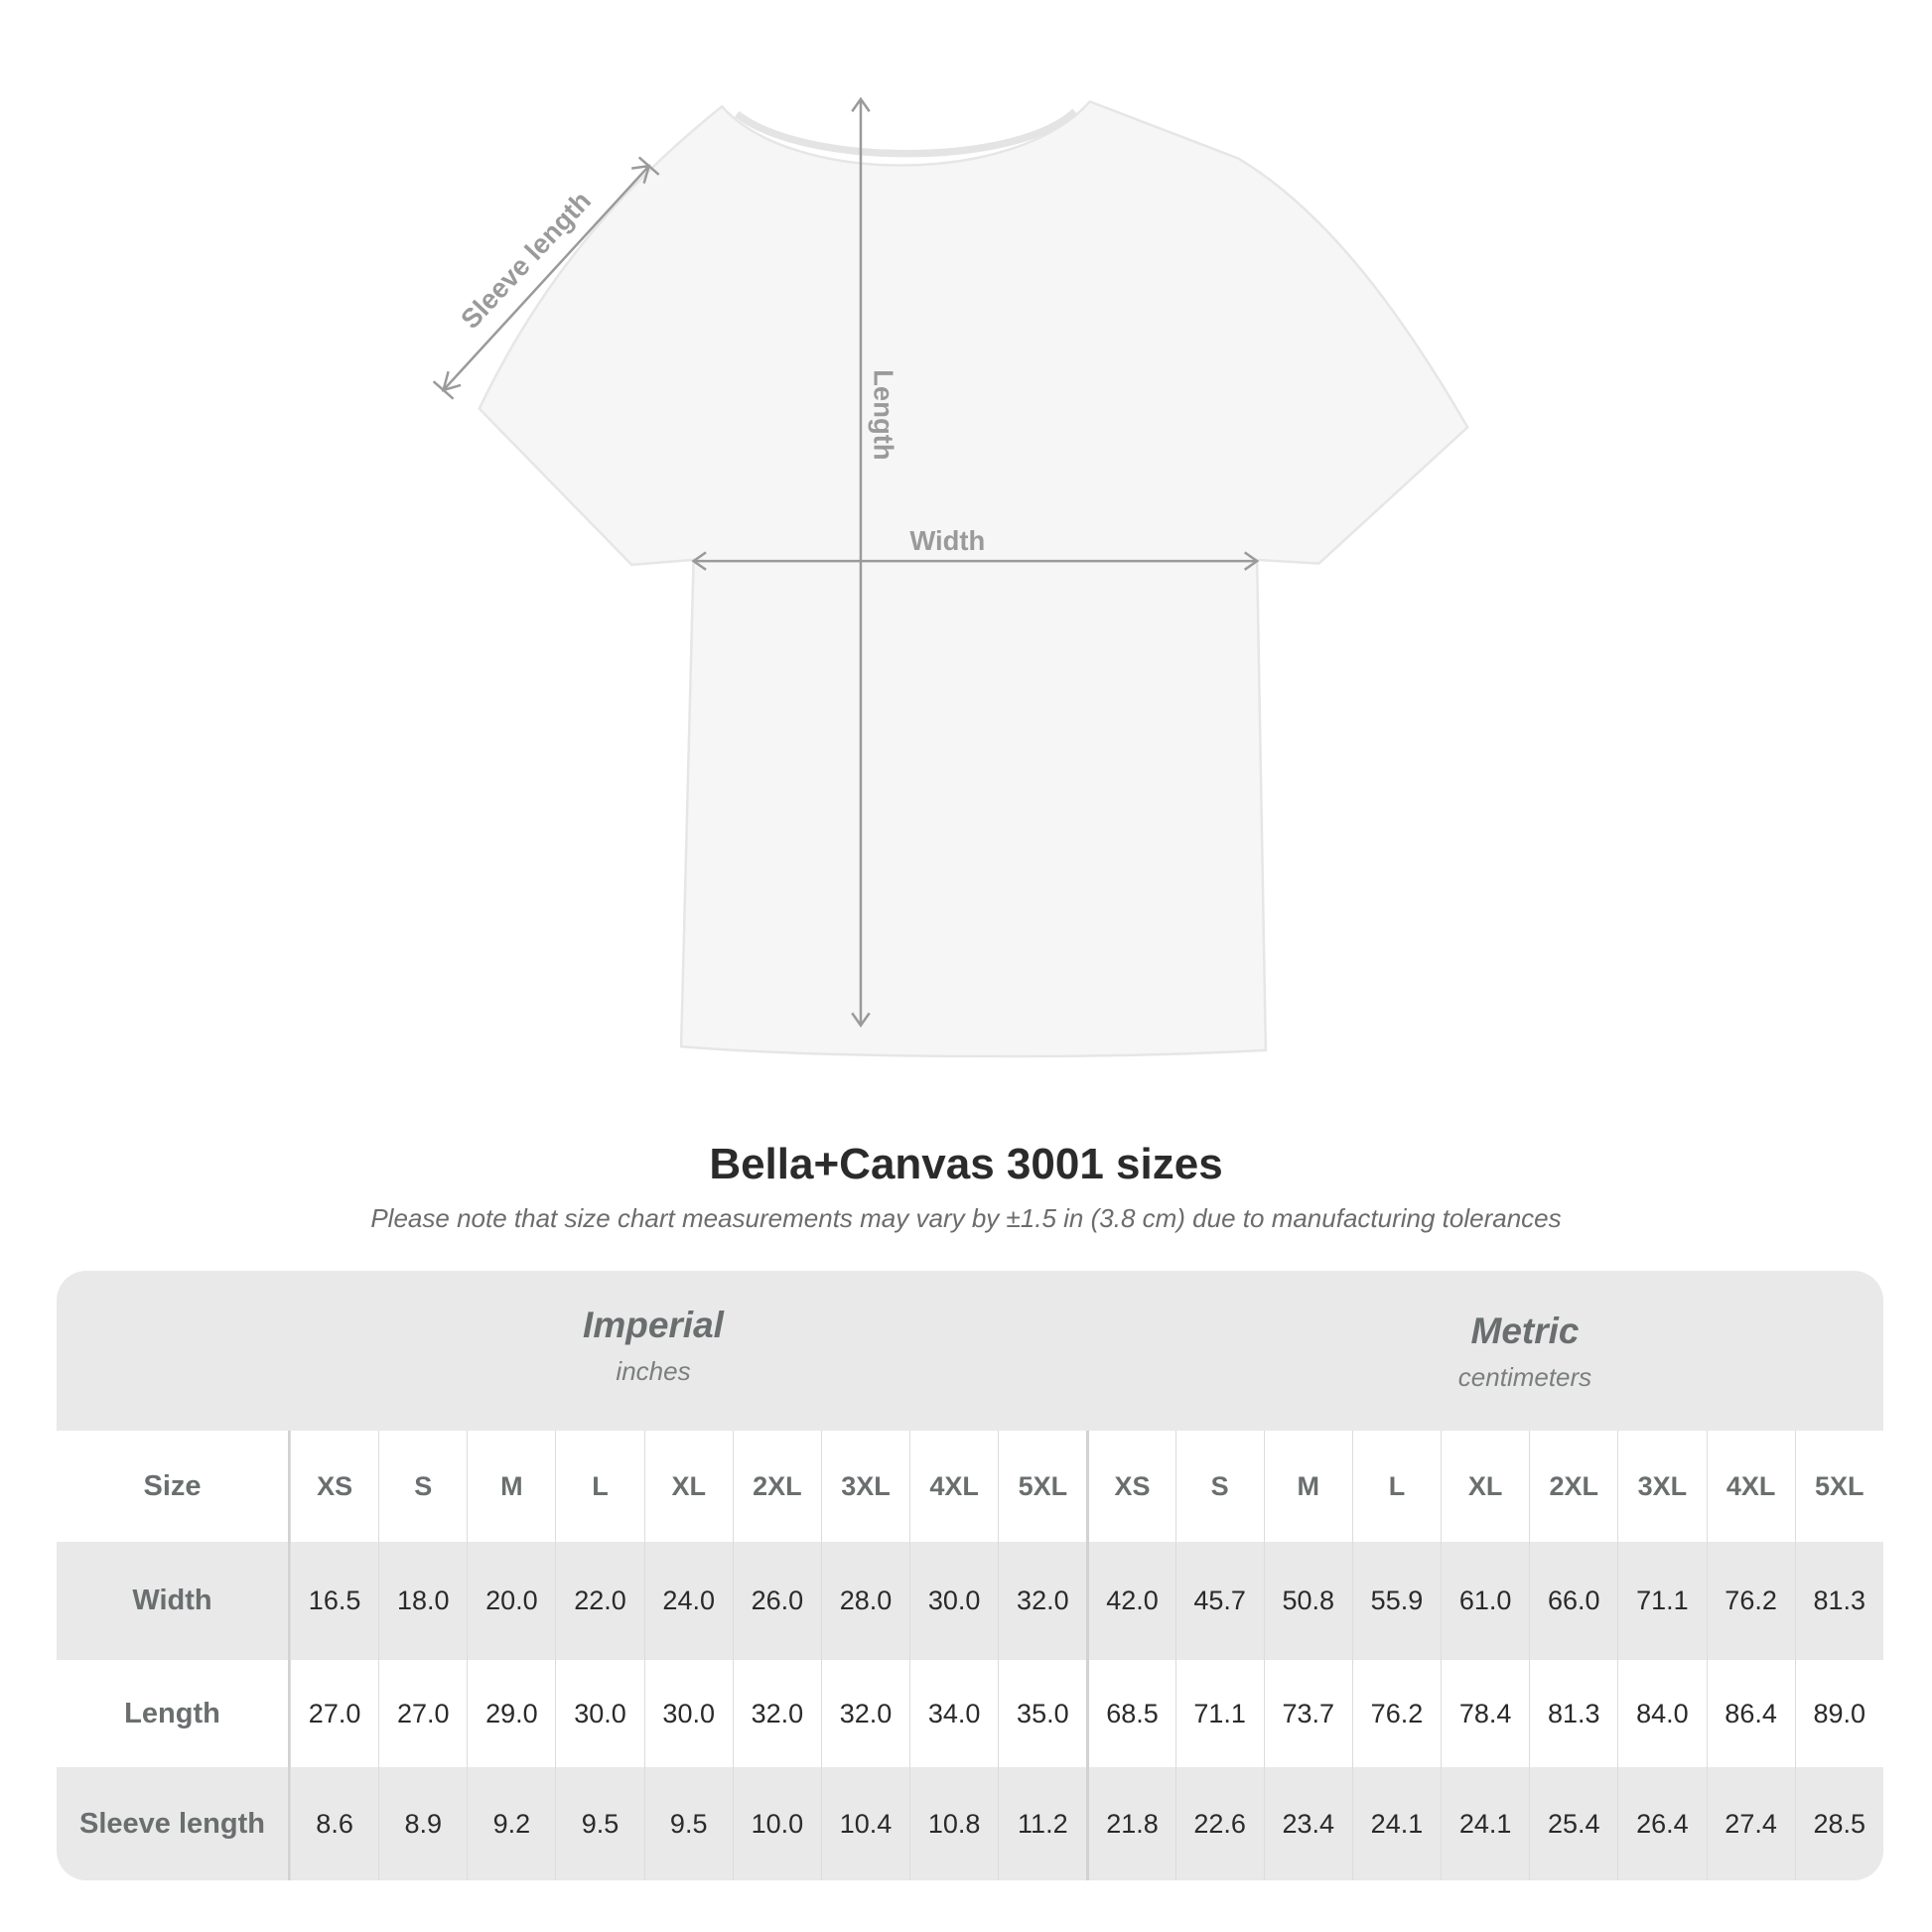 Image resolution: width=1932 pixels, height=1932 pixels. I want to click on table-cell: 11.2, so click(1042, 1823).